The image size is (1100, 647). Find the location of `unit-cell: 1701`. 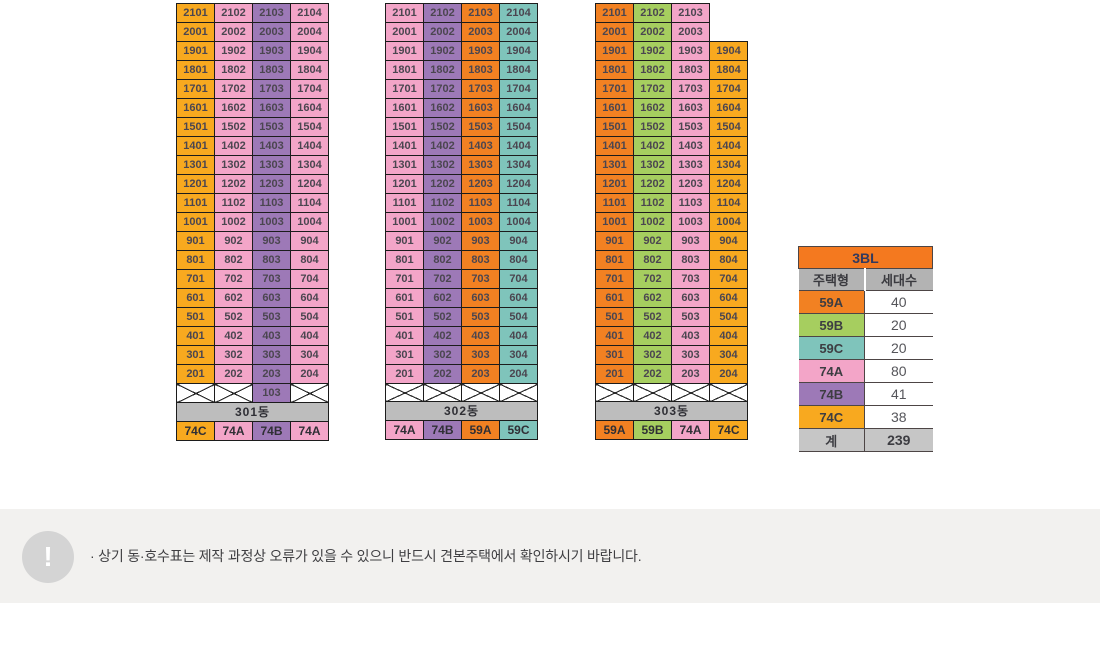

unit-cell: 1701 is located at coordinates (195, 89).